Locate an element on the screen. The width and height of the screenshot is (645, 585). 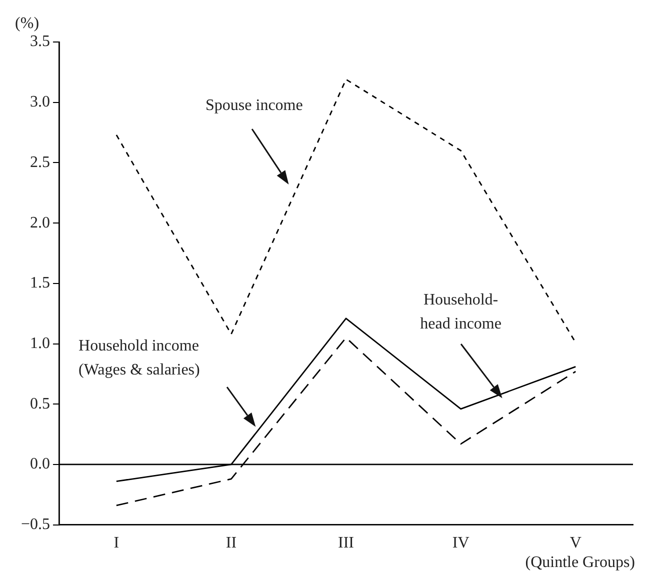
y-tick-label: 2.0 is located at coordinates (40, 223).